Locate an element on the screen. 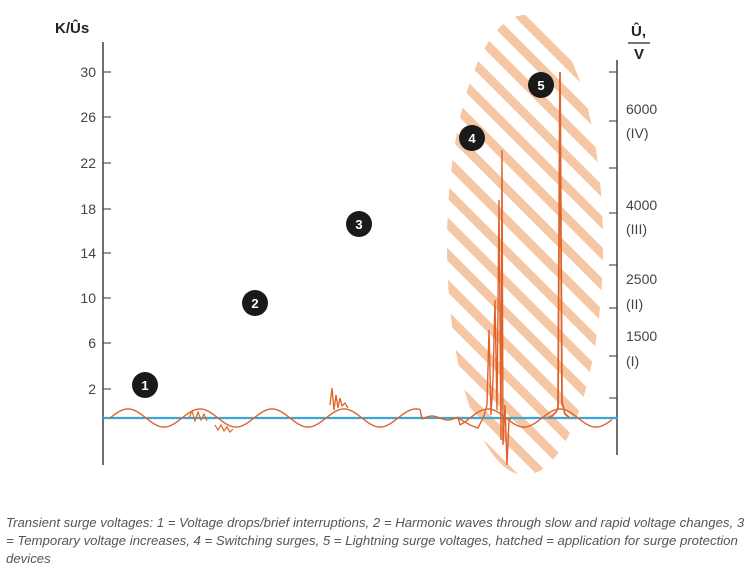 Image resolution: width=752 pixels, height=581 pixels. harmonic-ripple is located at coordinates (211, 421).